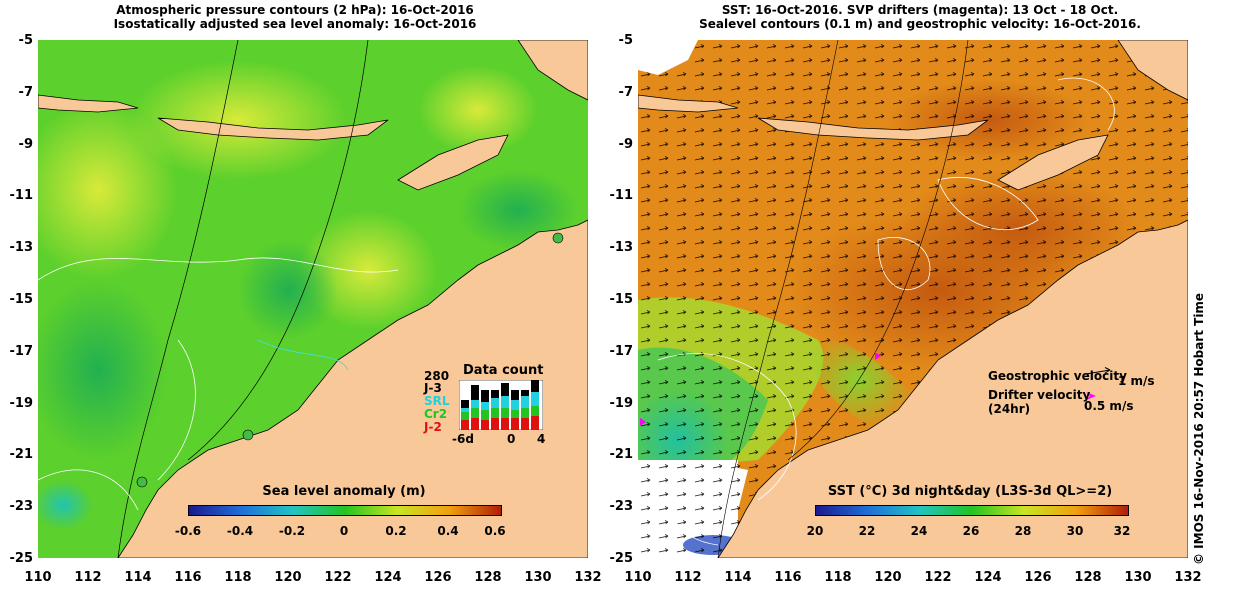 The width and height of the screenshot is (1250, 590). What do you see at coordinates (495, 531) in the screenshot?
I see `colorbar-tick-label: 0.6` at bounding box center [495, 531].